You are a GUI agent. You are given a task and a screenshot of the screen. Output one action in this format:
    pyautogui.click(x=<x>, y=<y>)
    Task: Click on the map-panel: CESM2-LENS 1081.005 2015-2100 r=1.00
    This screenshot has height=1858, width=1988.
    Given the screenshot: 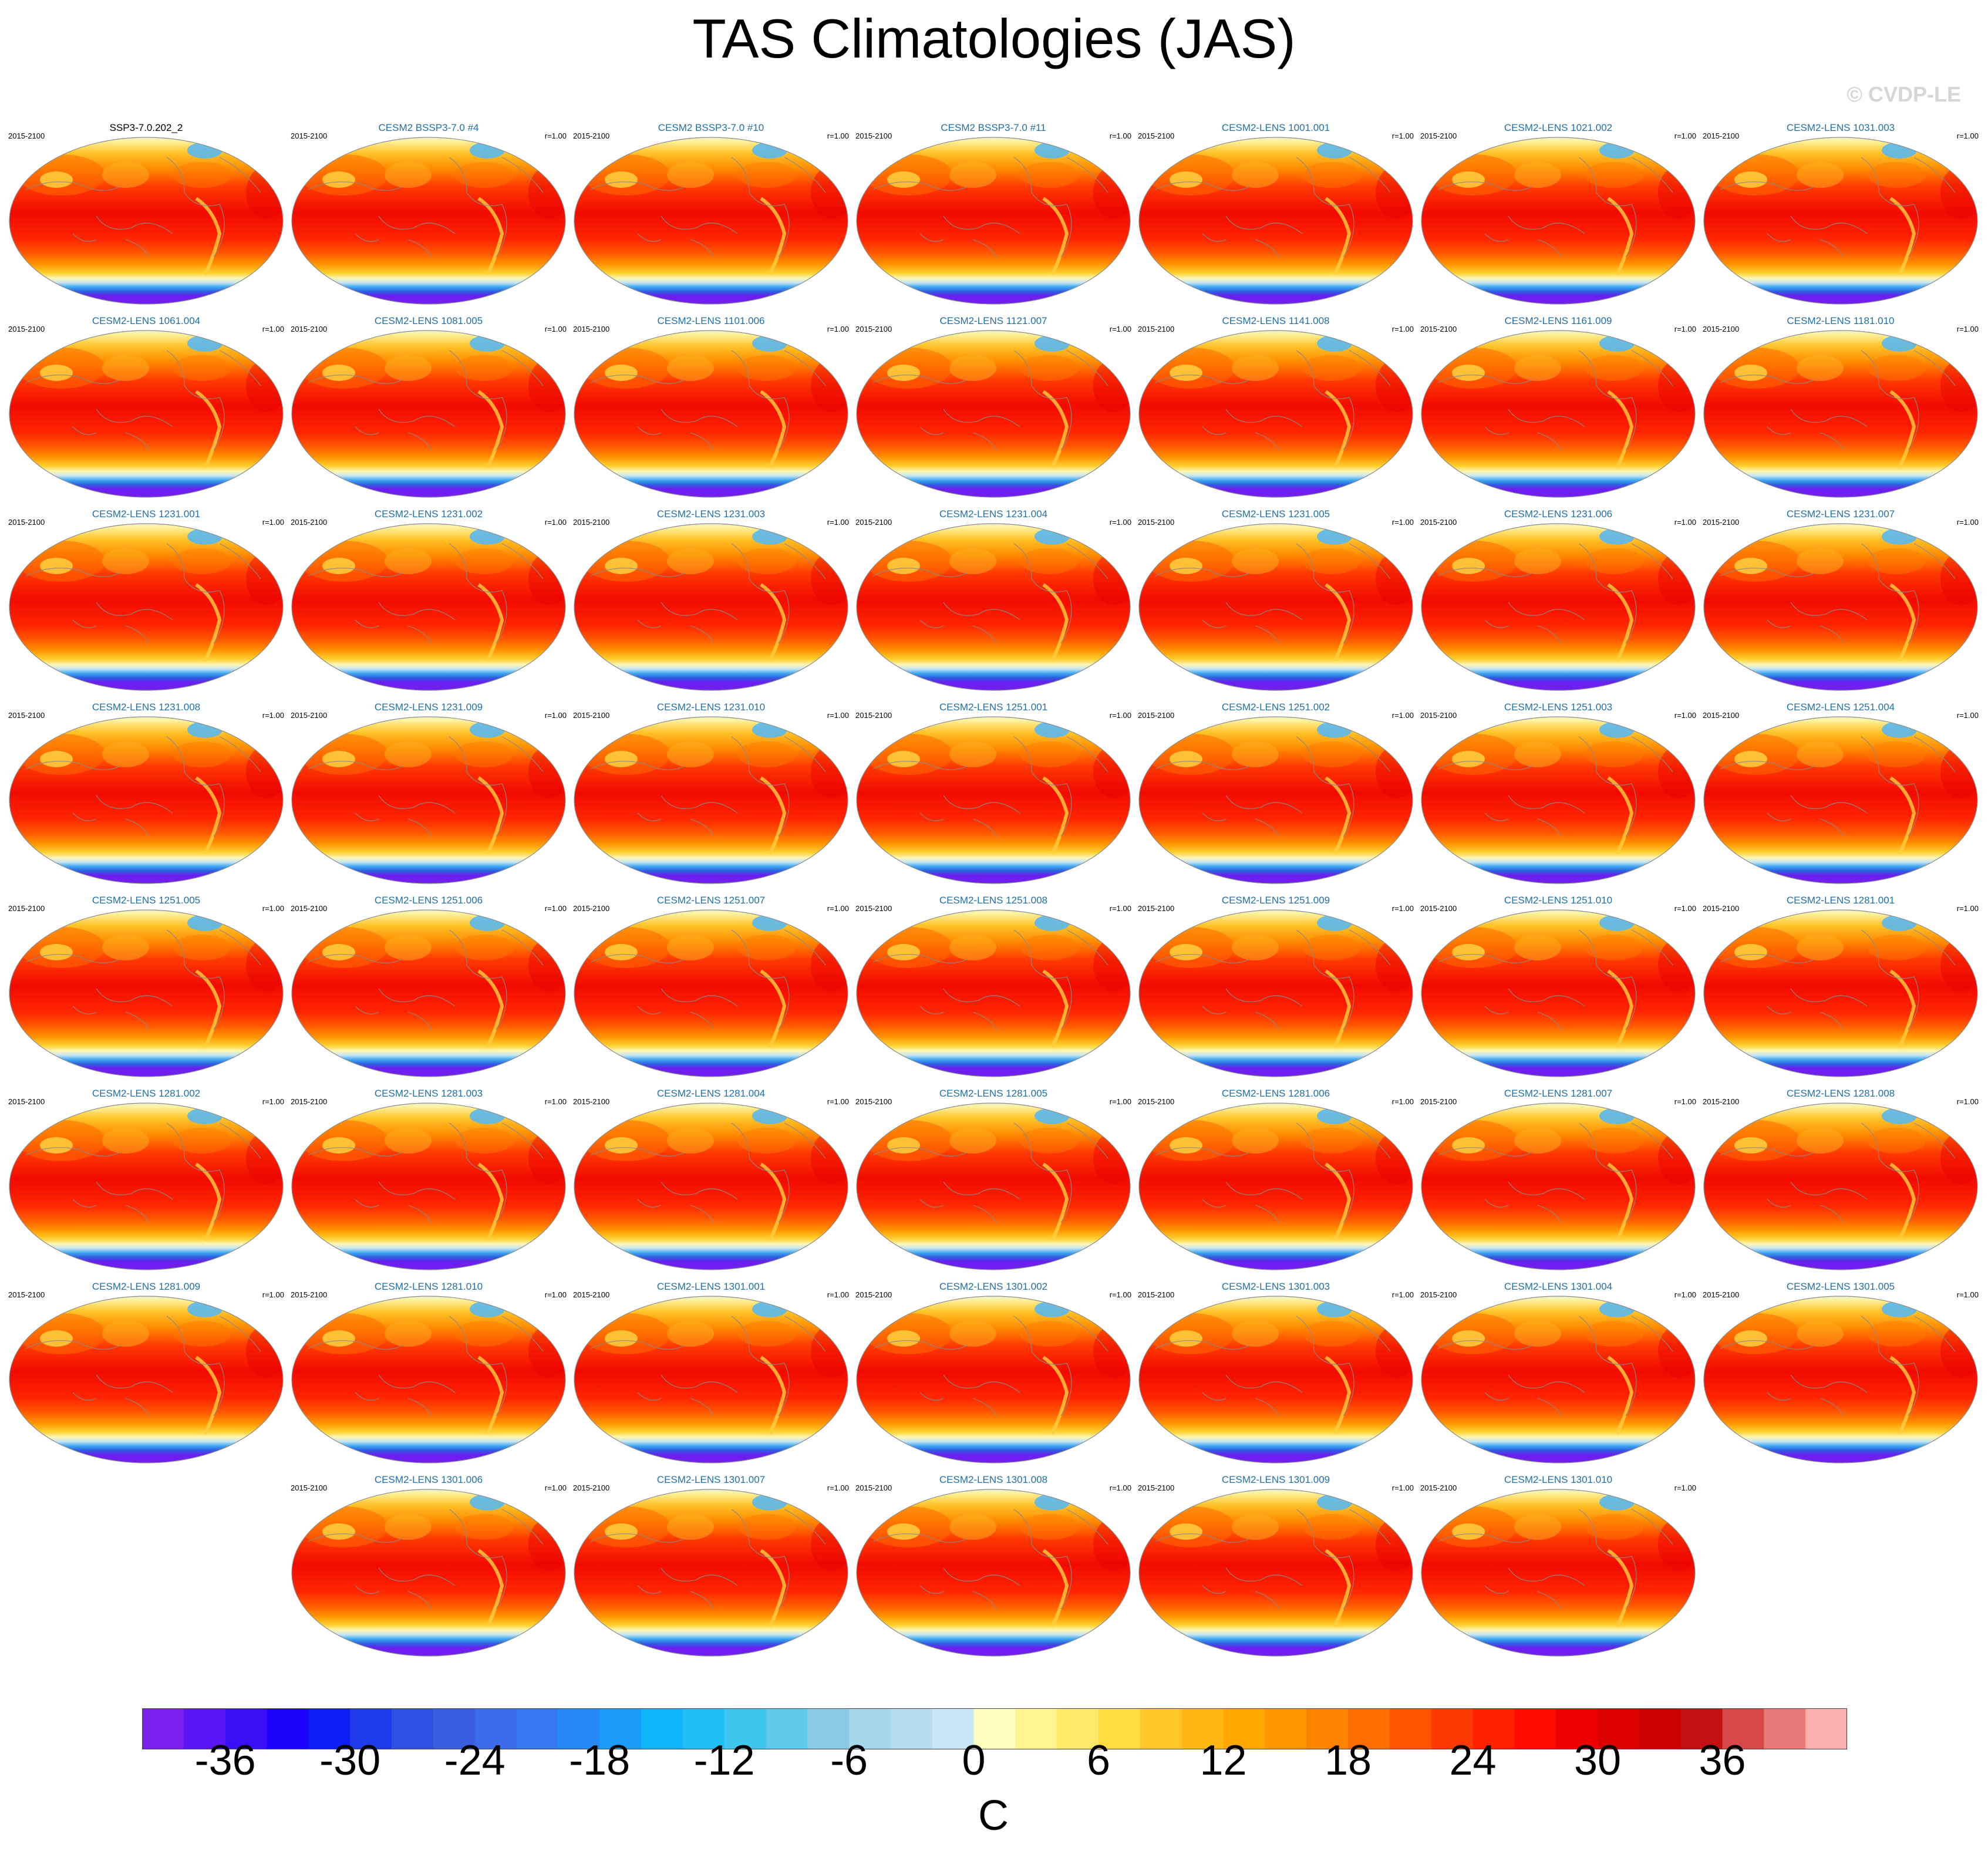 What is the action you would take?
    pyautogui.click(x=429, y=409)
    